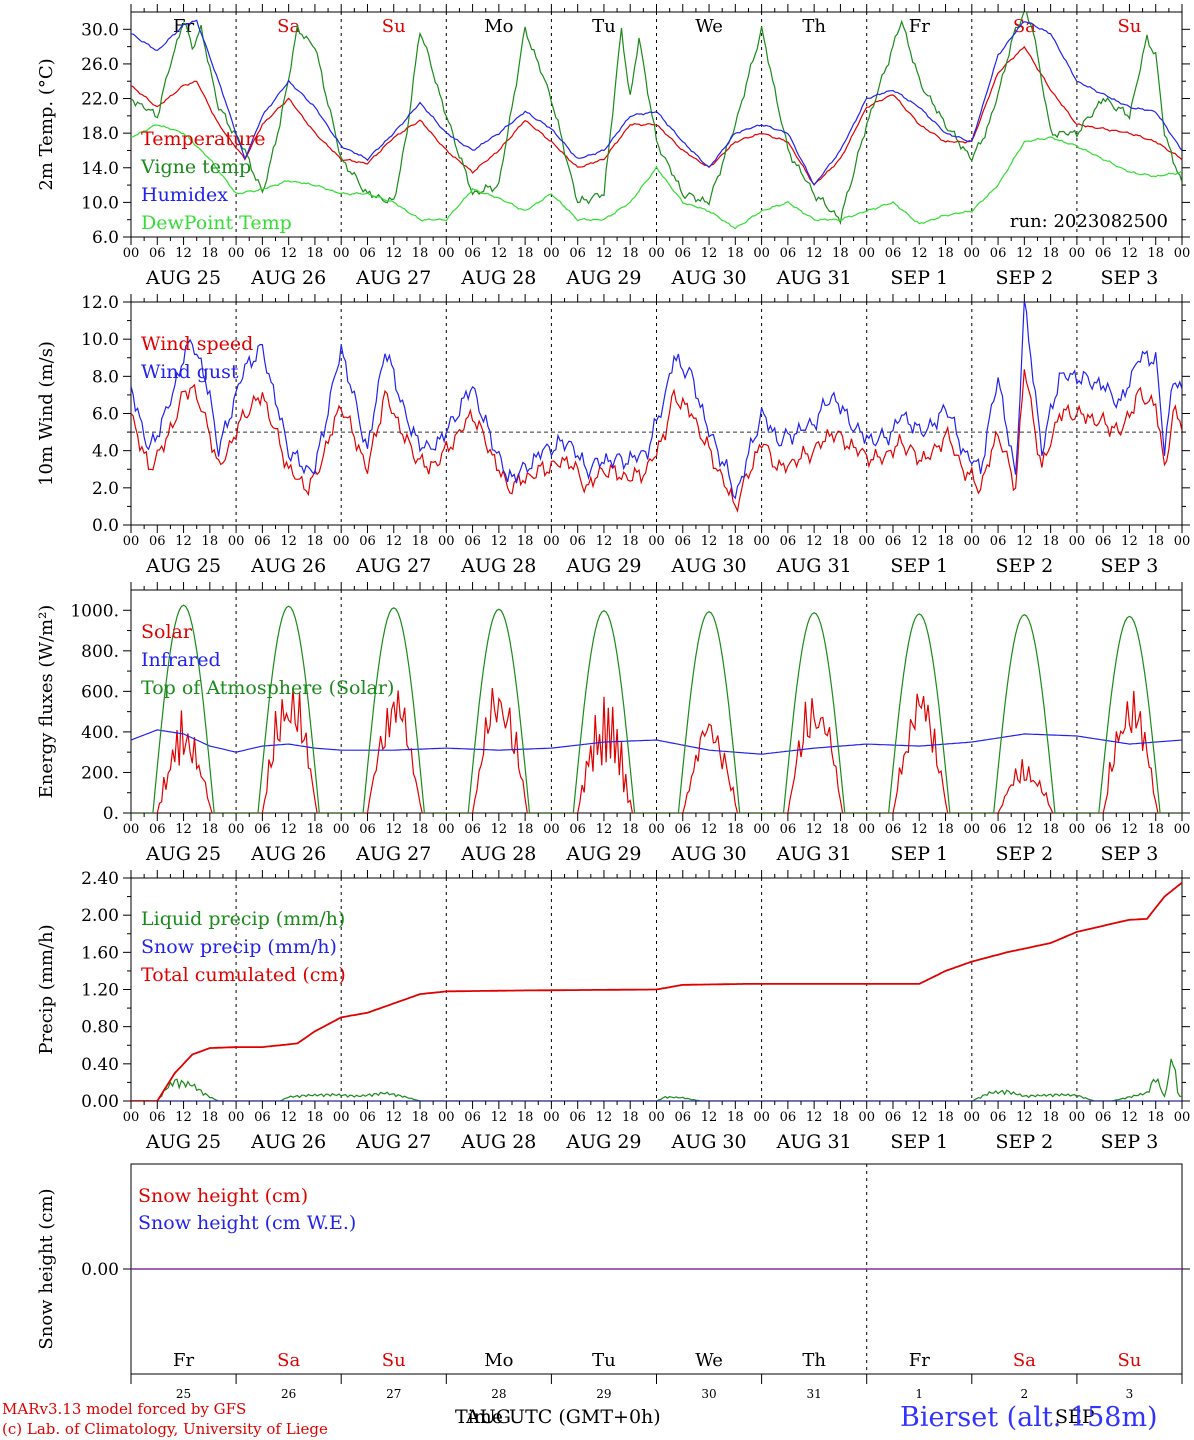 This screenshot has height=1440, width=1194. What do you see at coordinates (100, 100) in the screenshot?
I see `y-tick-label: 22.0` at bounding box center [100, 100].